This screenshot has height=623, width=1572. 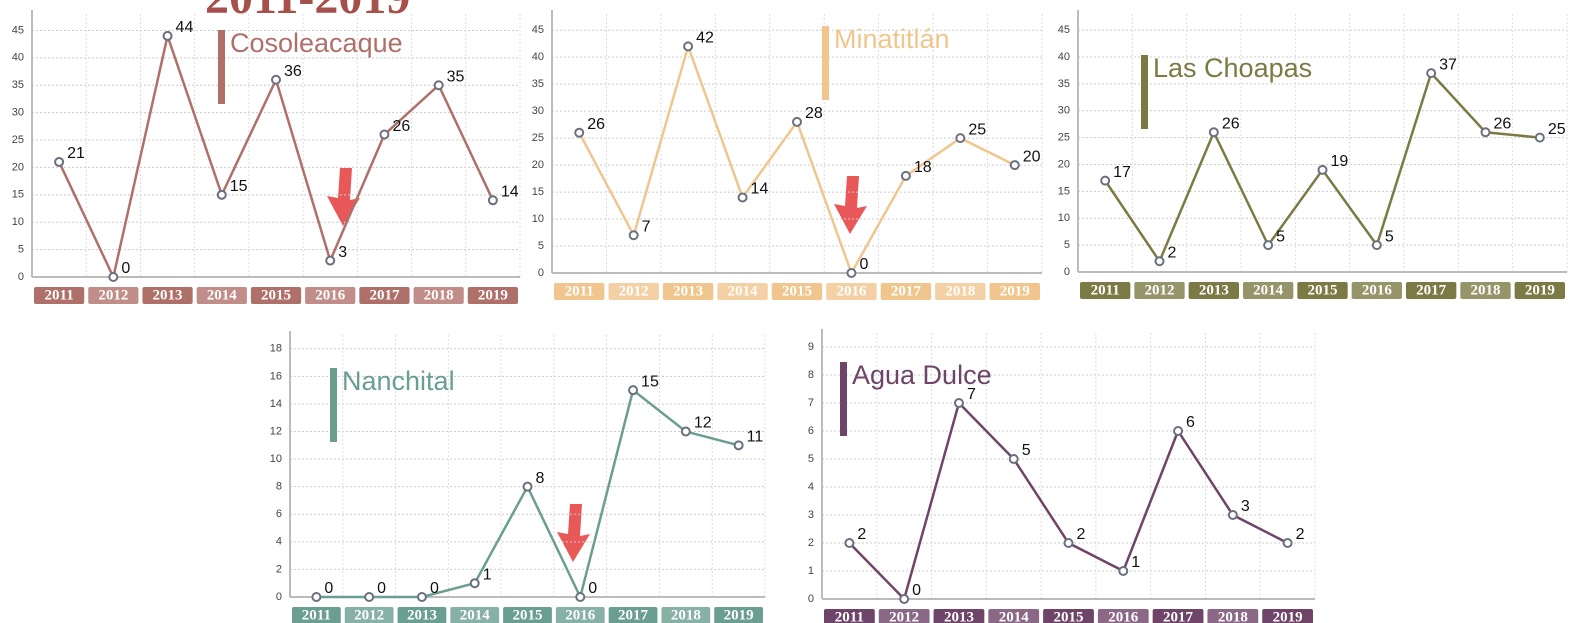 I want to click on x-tick-label: 2017, so click(x=1431, y=290).